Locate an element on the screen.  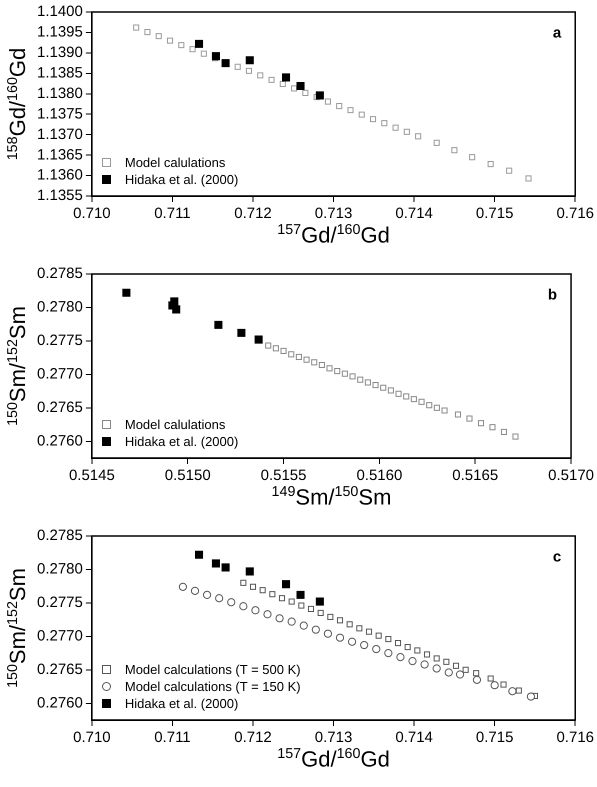
legend-label: Model calculations (T = 150 K) is located at coordinates (212, 686).